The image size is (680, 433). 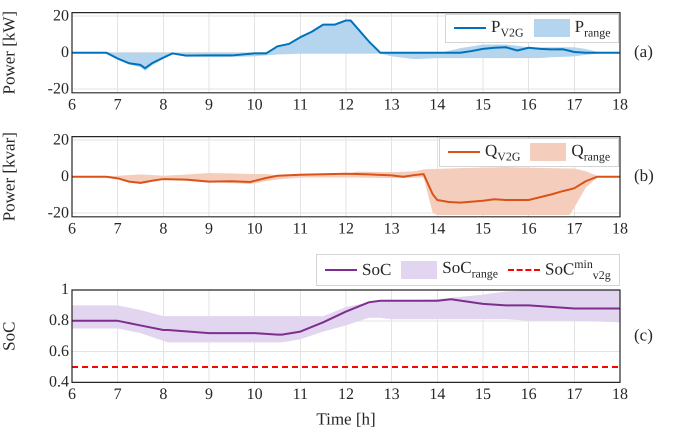 What do you see at coordinates (59, 382) in the screenshot?
I see `y-tick-label: 0.4` at bounding box center [59, 382].